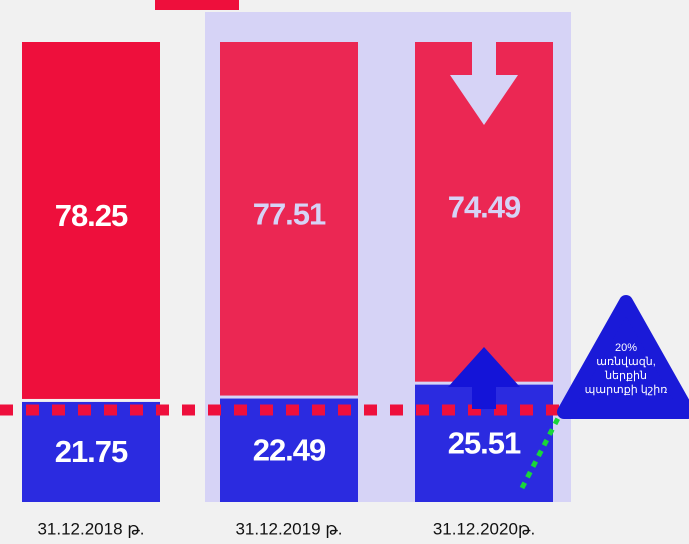 The height and width of the screenshot is (544, 689). I want to click on annotation-line: առնվազն,, so click(626, 362).